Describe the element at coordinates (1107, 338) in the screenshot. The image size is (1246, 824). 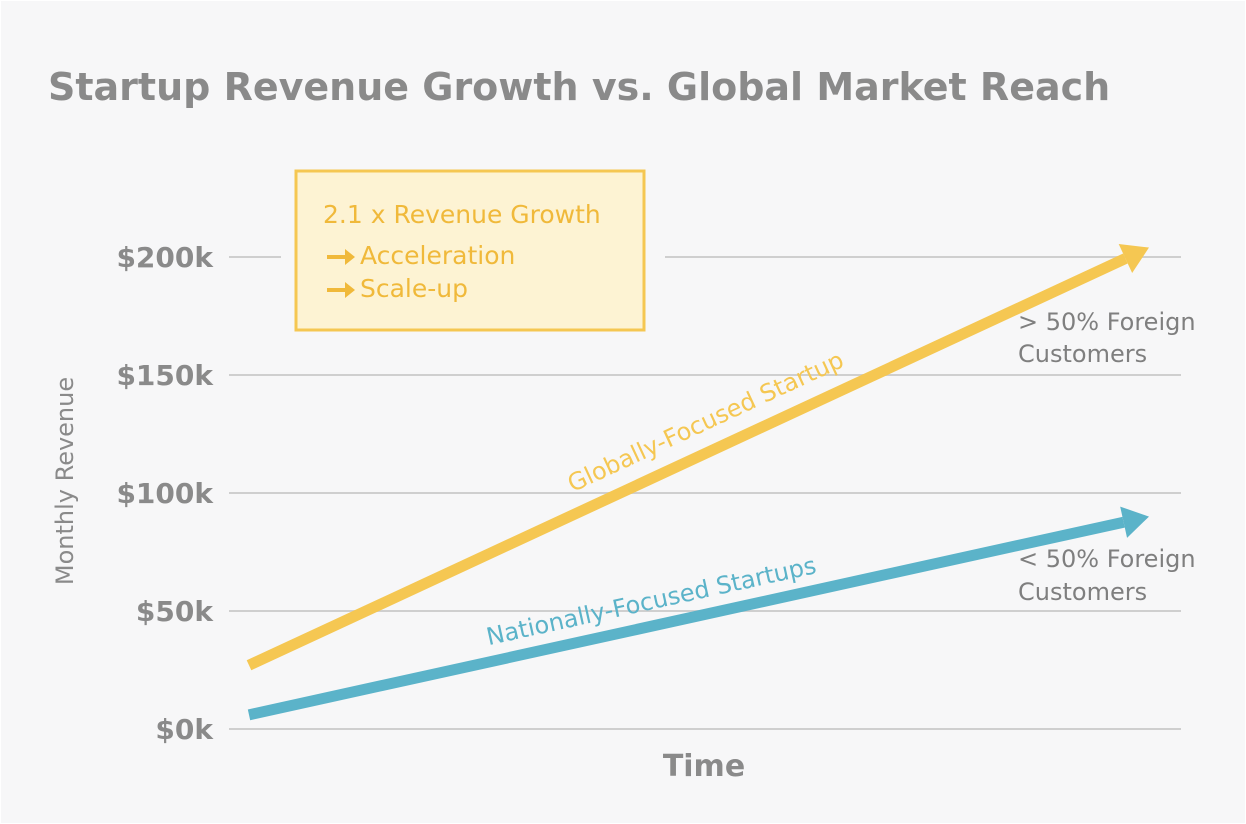
I see `series-annotation-global: > 50% Foreign Customers` at that location.